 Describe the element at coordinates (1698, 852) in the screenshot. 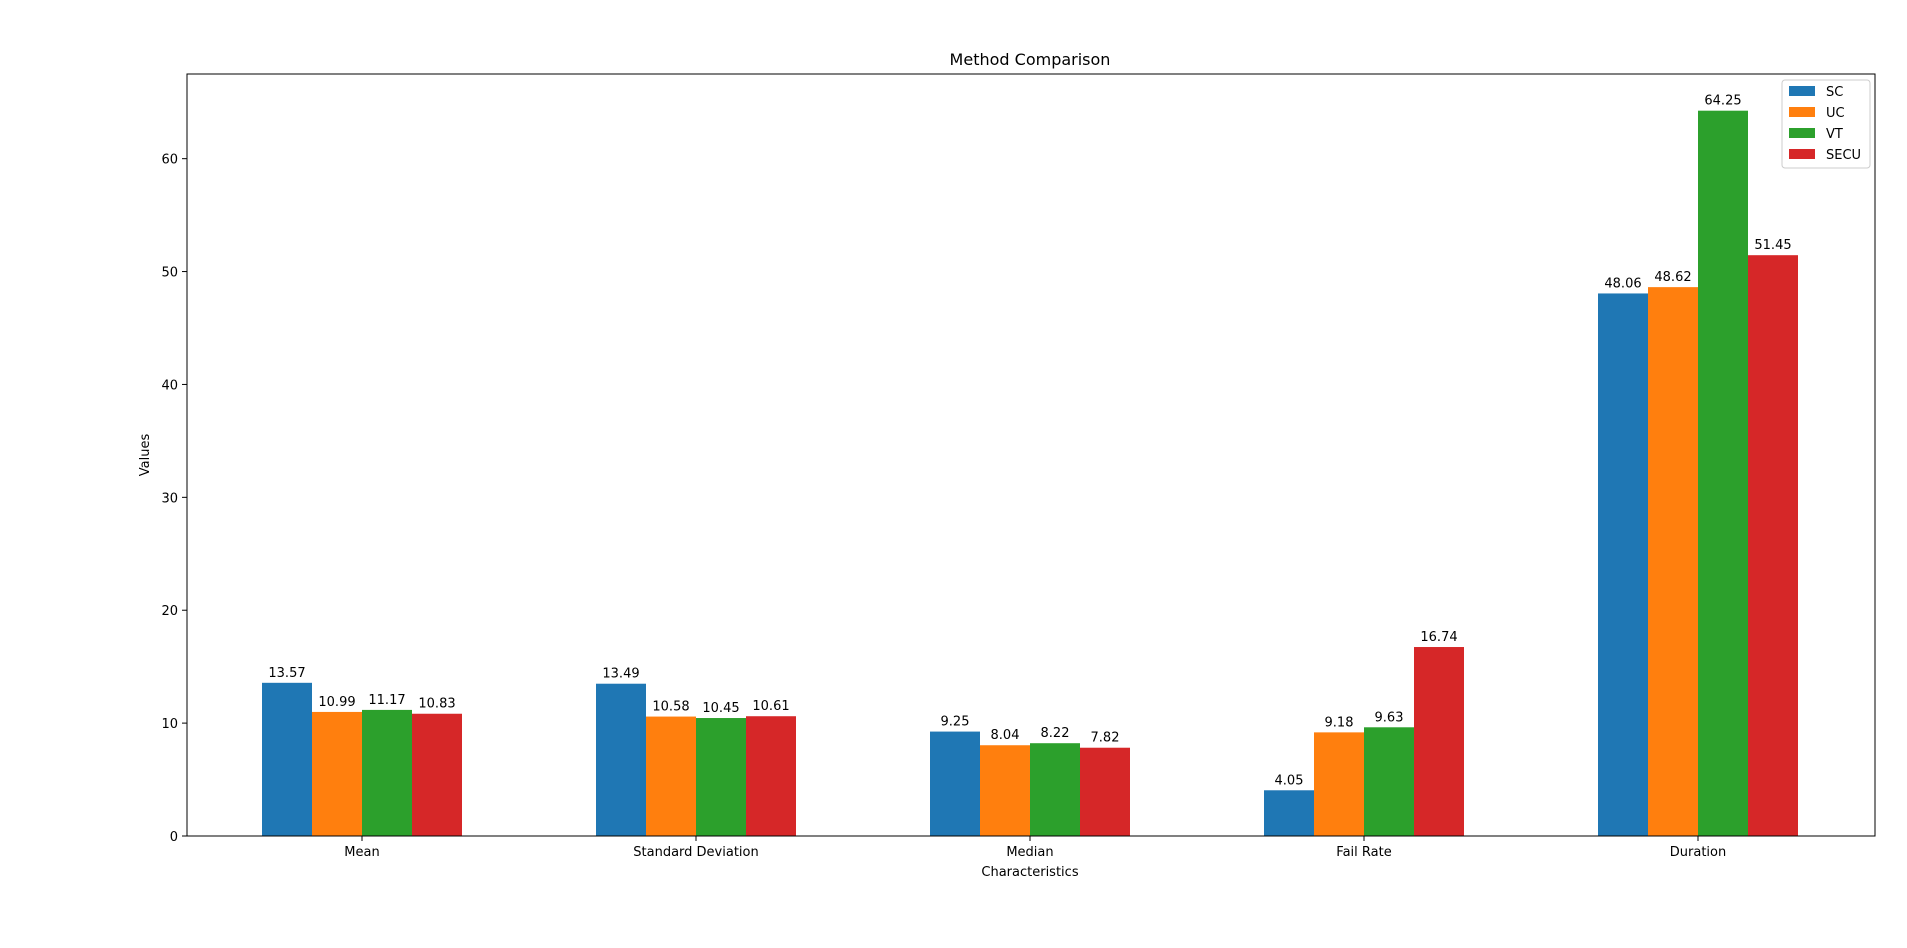

I see `x-tick-label: Duration` at that location.